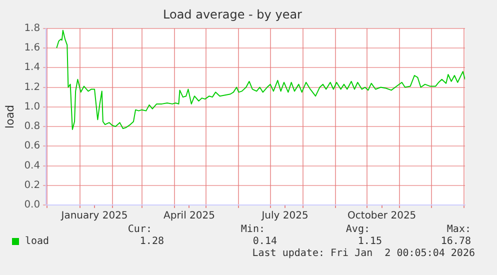 This screenshot has height=275, width=497. I want to click on x-tick-label: October 2025, so click(382, 216).